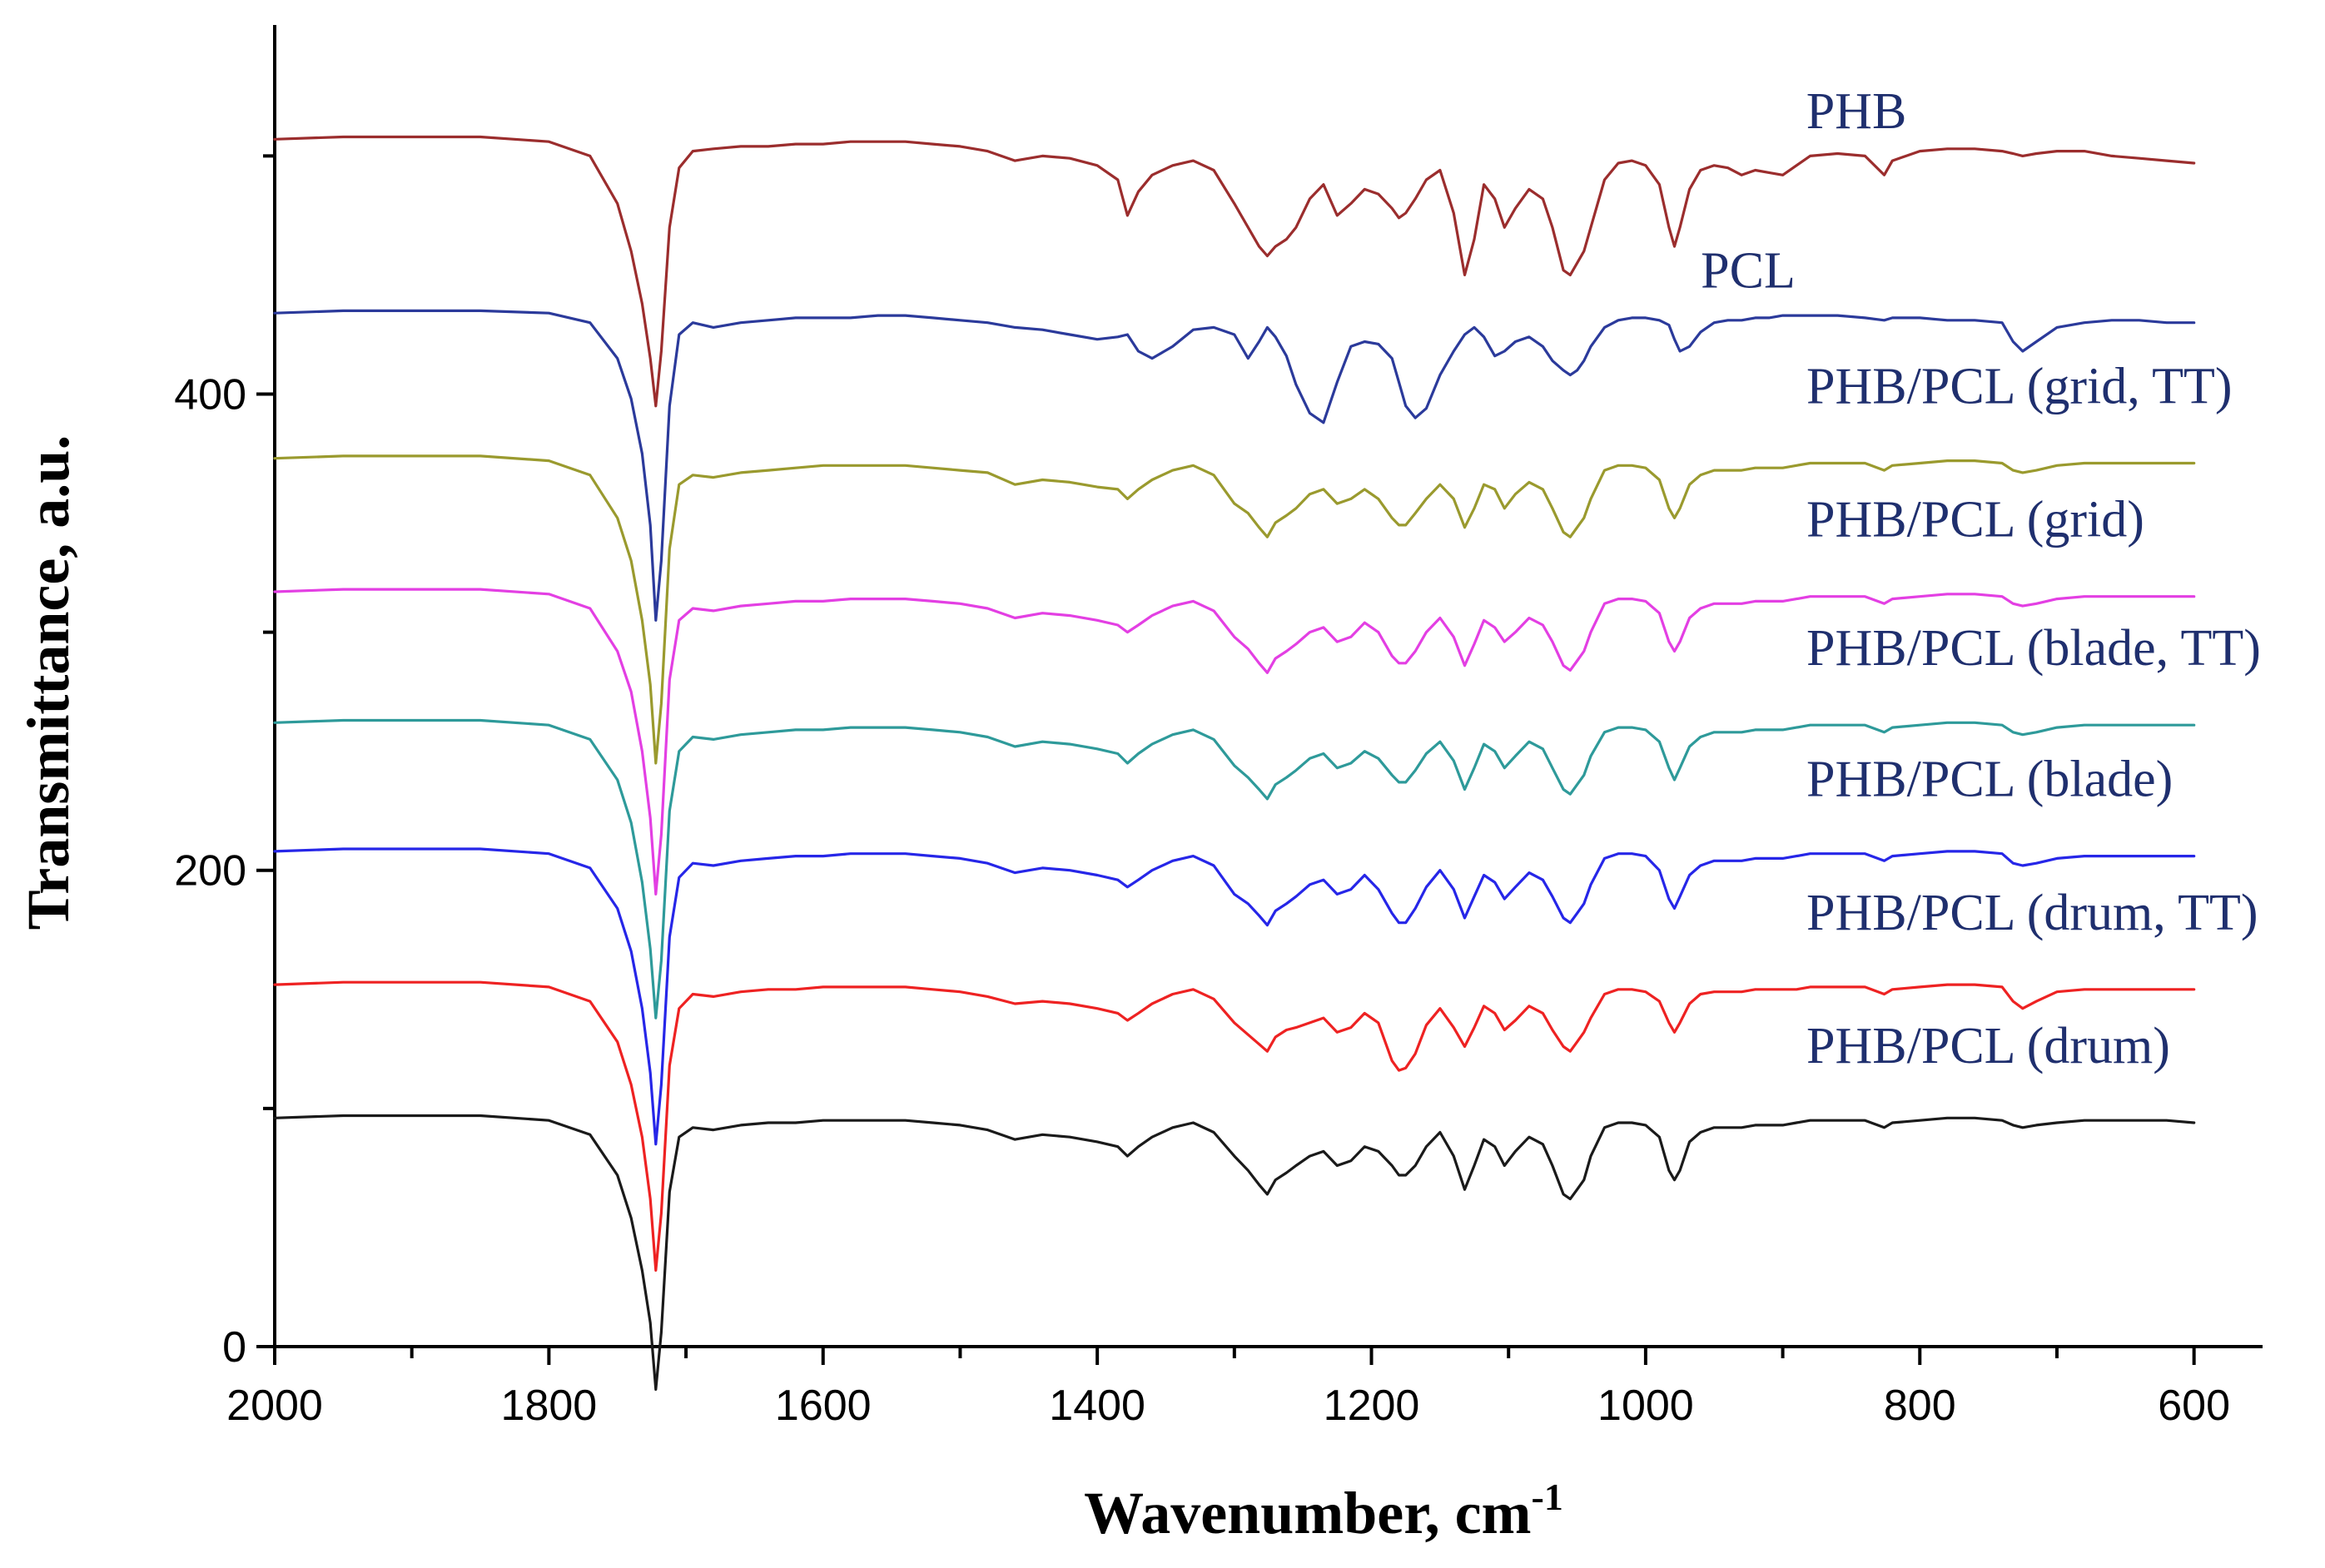 Image resolution: width=2325 pixels, height=1568 pixels. I want to click on x-tick-label: 800, so click(1920, 1406).